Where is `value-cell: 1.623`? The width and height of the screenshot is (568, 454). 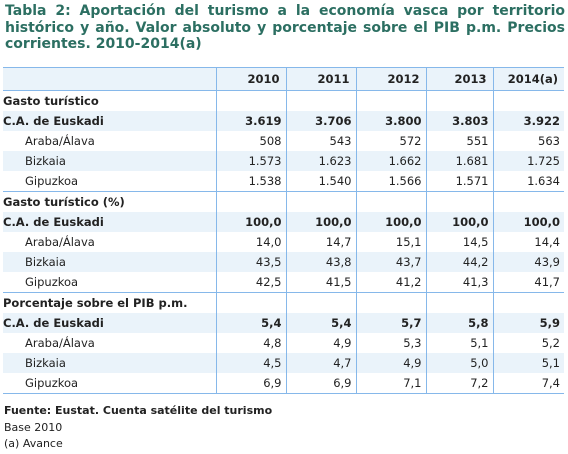 value-cell: 1.623 is located at coordinates (320, 161).